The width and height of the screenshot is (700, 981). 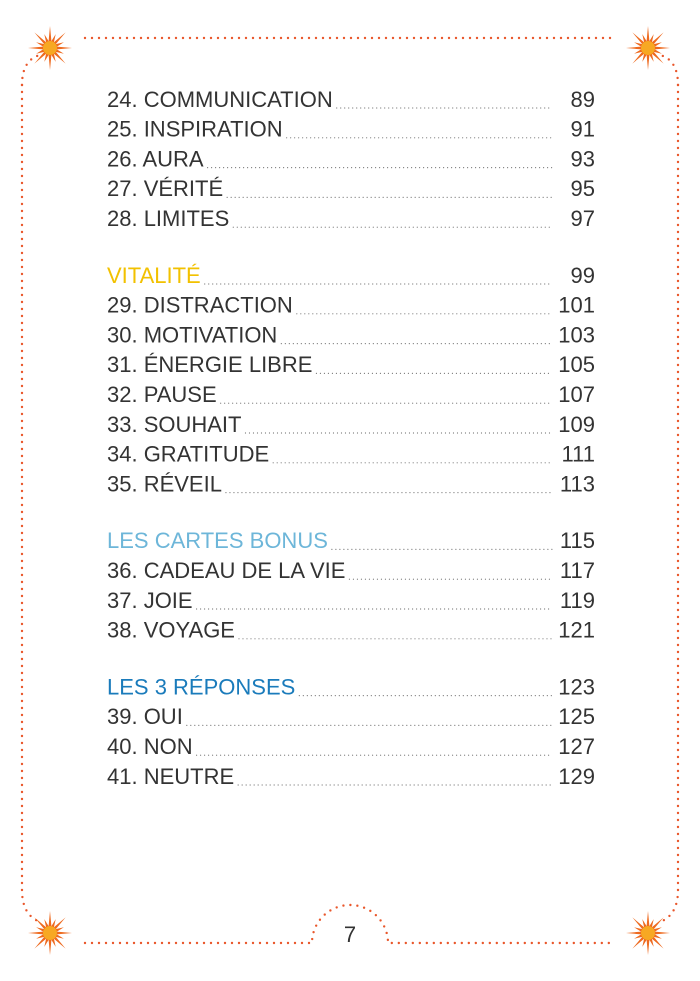 I want to click on page-ref: 95, so click(x=583, y=188).